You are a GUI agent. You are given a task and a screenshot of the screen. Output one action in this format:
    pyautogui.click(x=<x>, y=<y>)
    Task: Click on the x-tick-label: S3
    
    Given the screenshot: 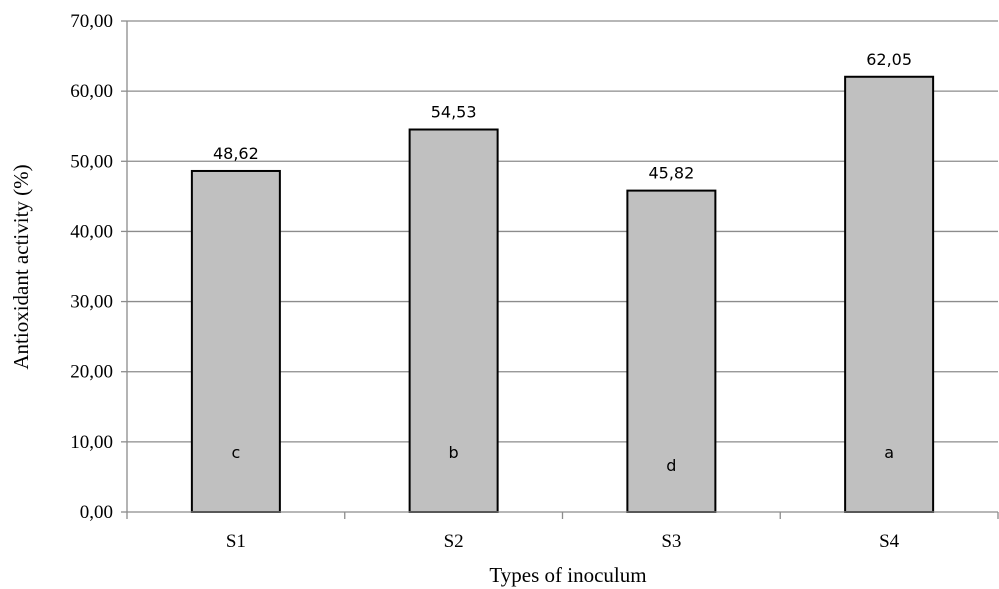 What is the action you would take?
    pyautogui.click(x=671, y=541)
    